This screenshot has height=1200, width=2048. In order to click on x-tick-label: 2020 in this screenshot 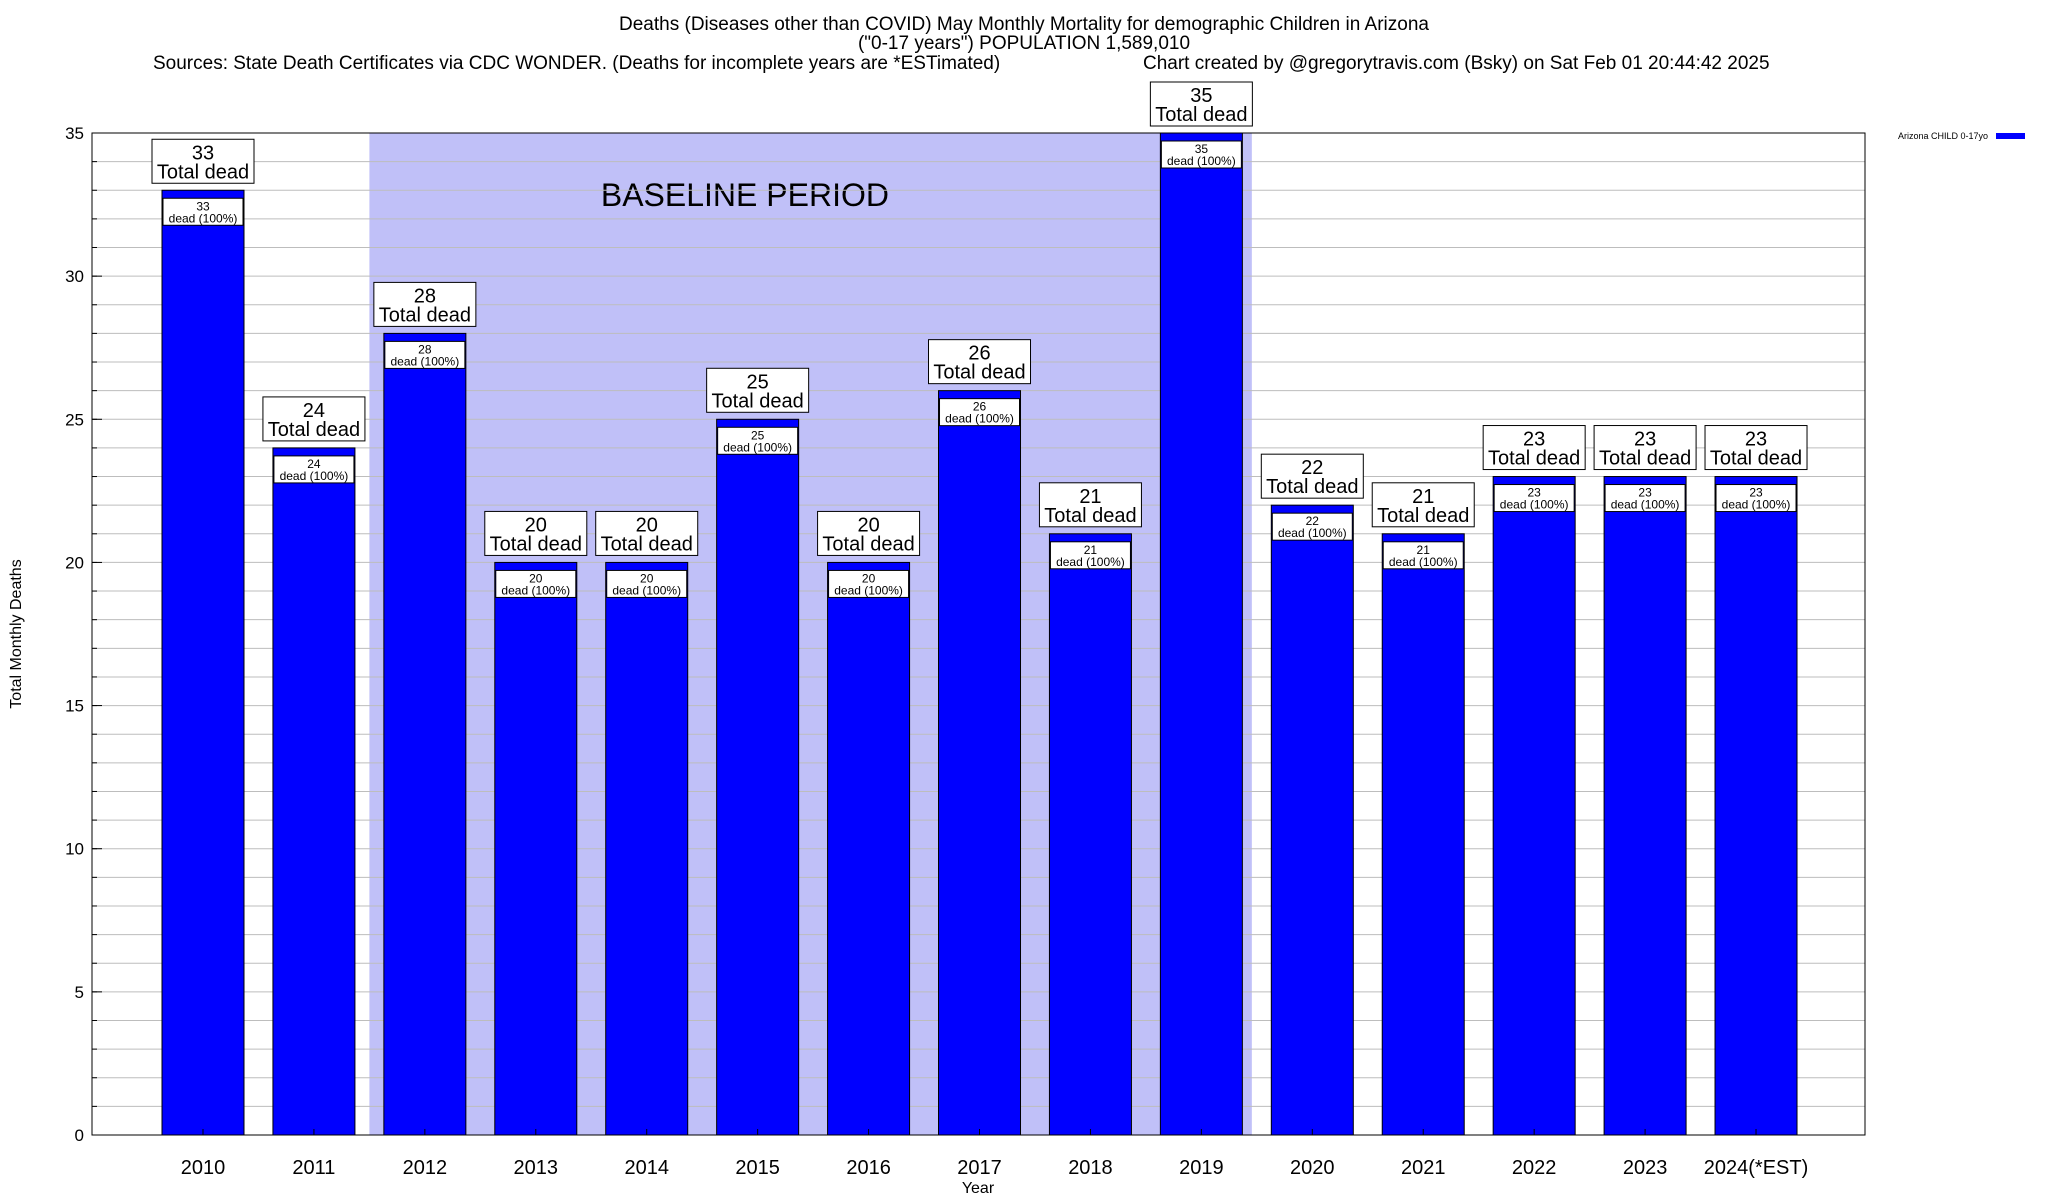, I will do `click(1312, 1168)`.